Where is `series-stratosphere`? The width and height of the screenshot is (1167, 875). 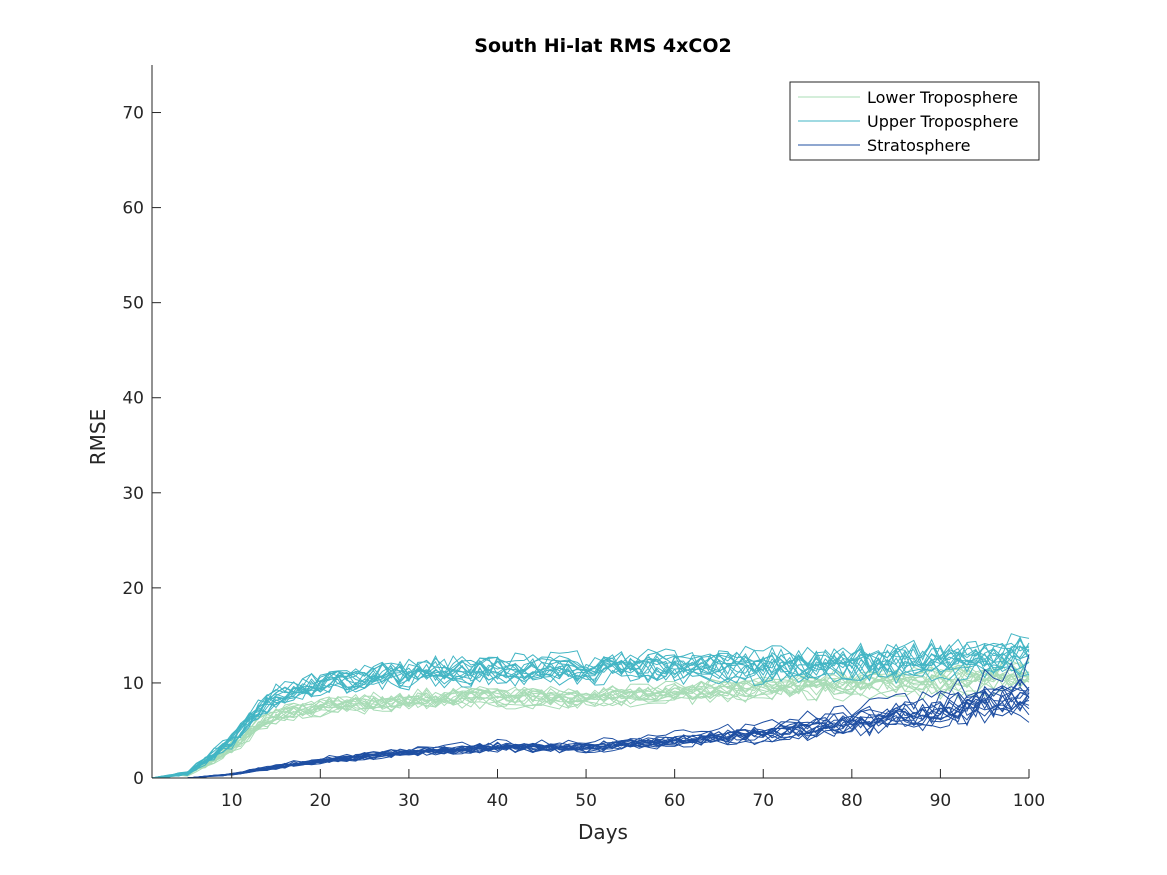 series-stratosphere is located at coordinates (591, 716).